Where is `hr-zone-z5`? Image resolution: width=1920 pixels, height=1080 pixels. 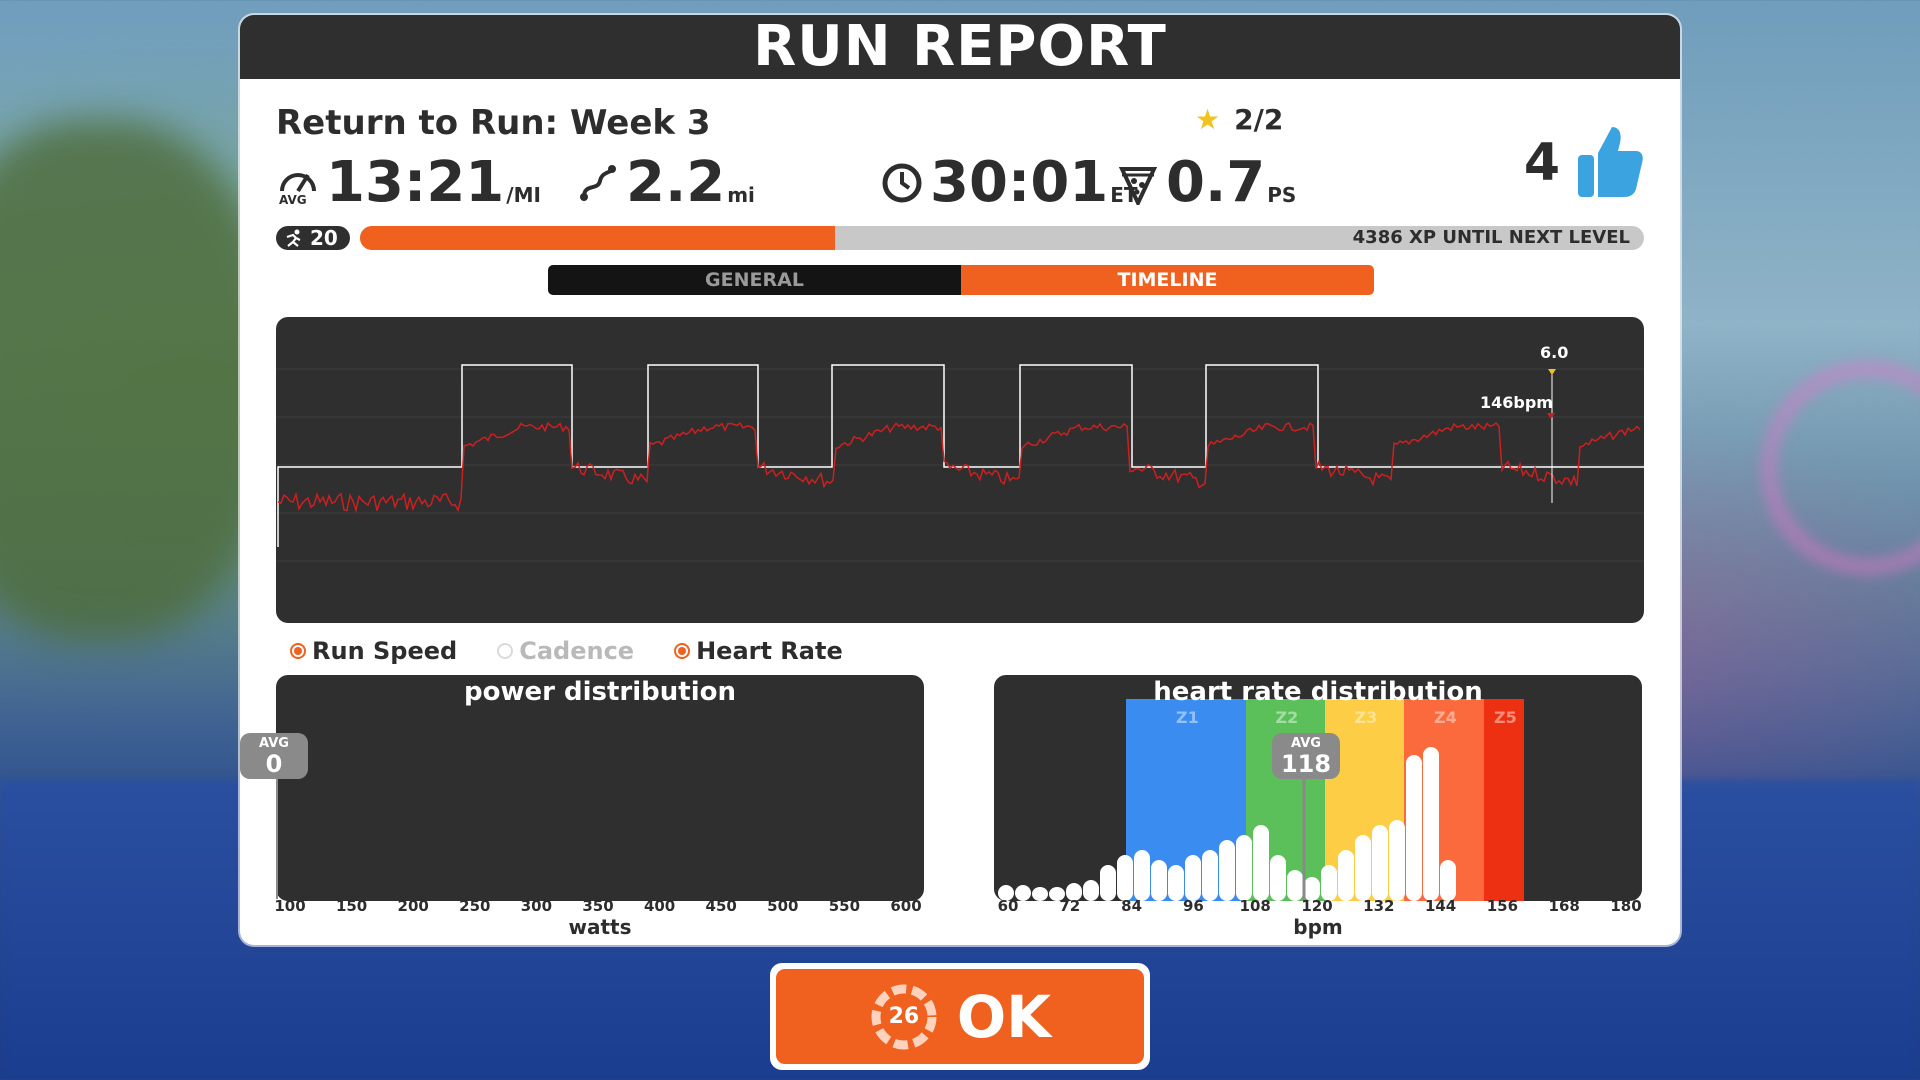
hr-zone-z5 is located at coordinates (1504, 800).